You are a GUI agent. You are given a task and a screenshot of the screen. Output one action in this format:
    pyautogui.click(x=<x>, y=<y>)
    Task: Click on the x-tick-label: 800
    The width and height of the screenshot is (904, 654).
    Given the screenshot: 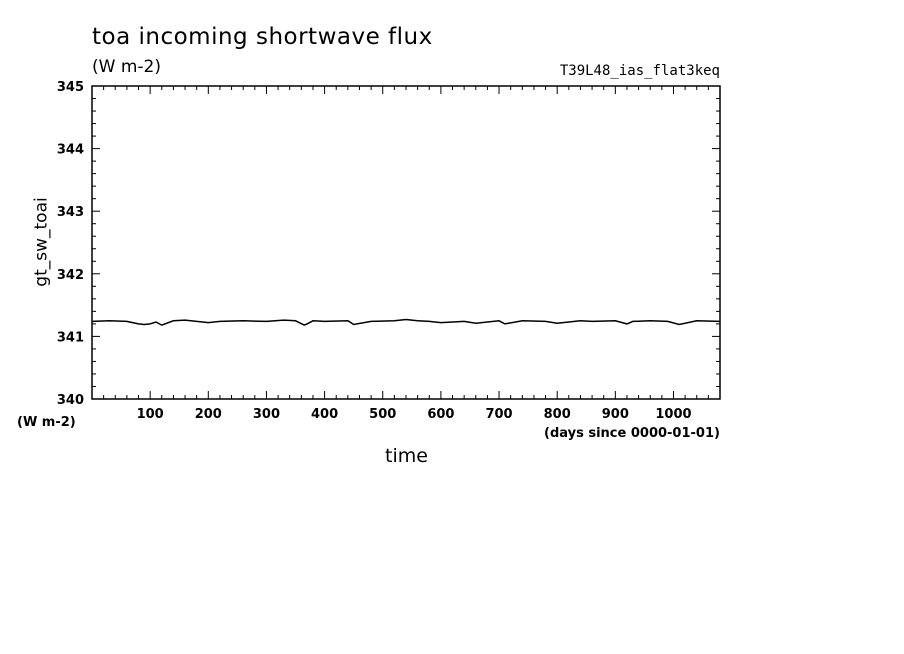 What is the action you would take?
    pyautogui.click(x=557, y=414)
    